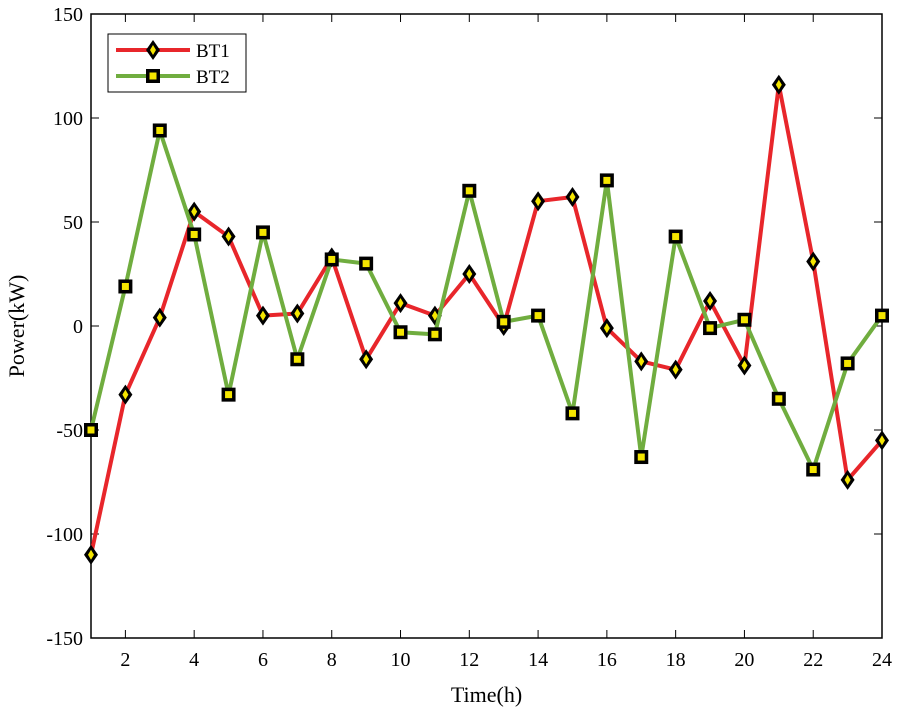 The width and height of the screenshot is (900, 714). I want to click on legend-label: BT2, so click(213, 77).